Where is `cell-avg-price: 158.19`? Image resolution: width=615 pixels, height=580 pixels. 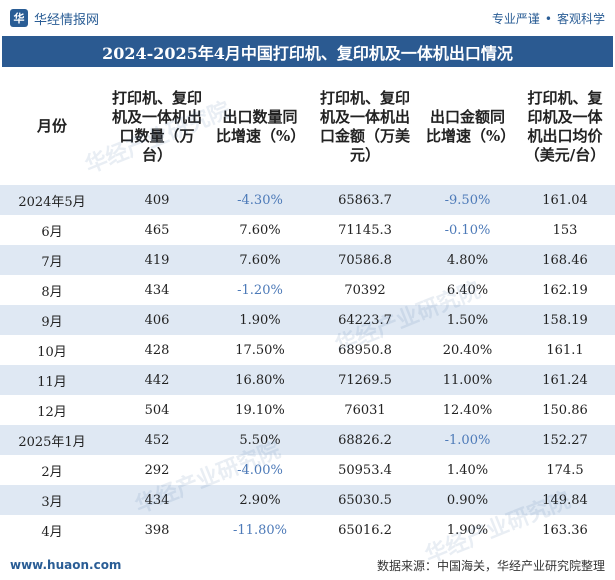 cell-avg-price: 158.19 is located at coordinates (565, 320).